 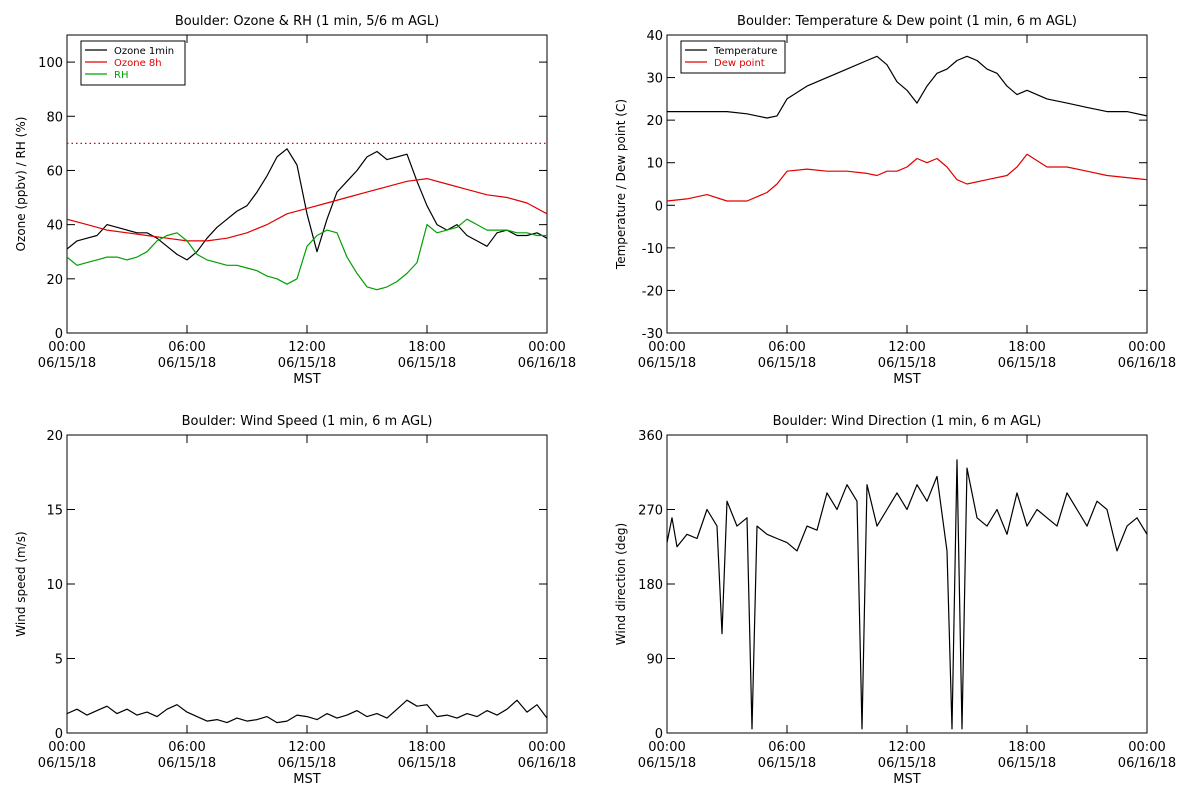 I want to click on wind_speed-ytick-label: 20, so click(x=54, y=436).